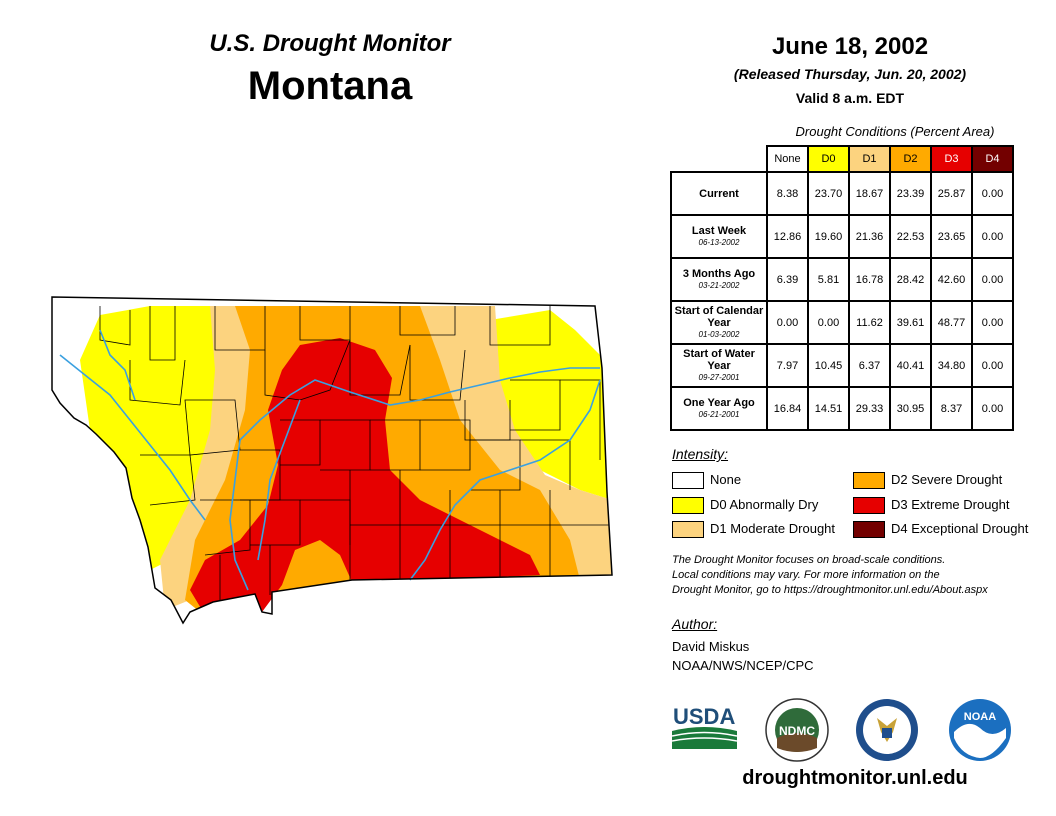  I want to click on legend-label: D3 Extreme Drought, so click(950, 504).